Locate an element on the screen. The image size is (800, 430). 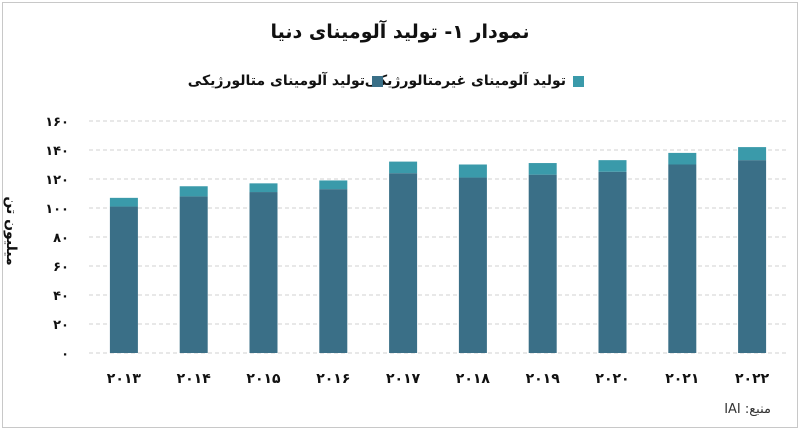
legend-label-non-metallurgical: تولید آلومینای غیرمتالورژیکی is located at coordinates (465, 81).